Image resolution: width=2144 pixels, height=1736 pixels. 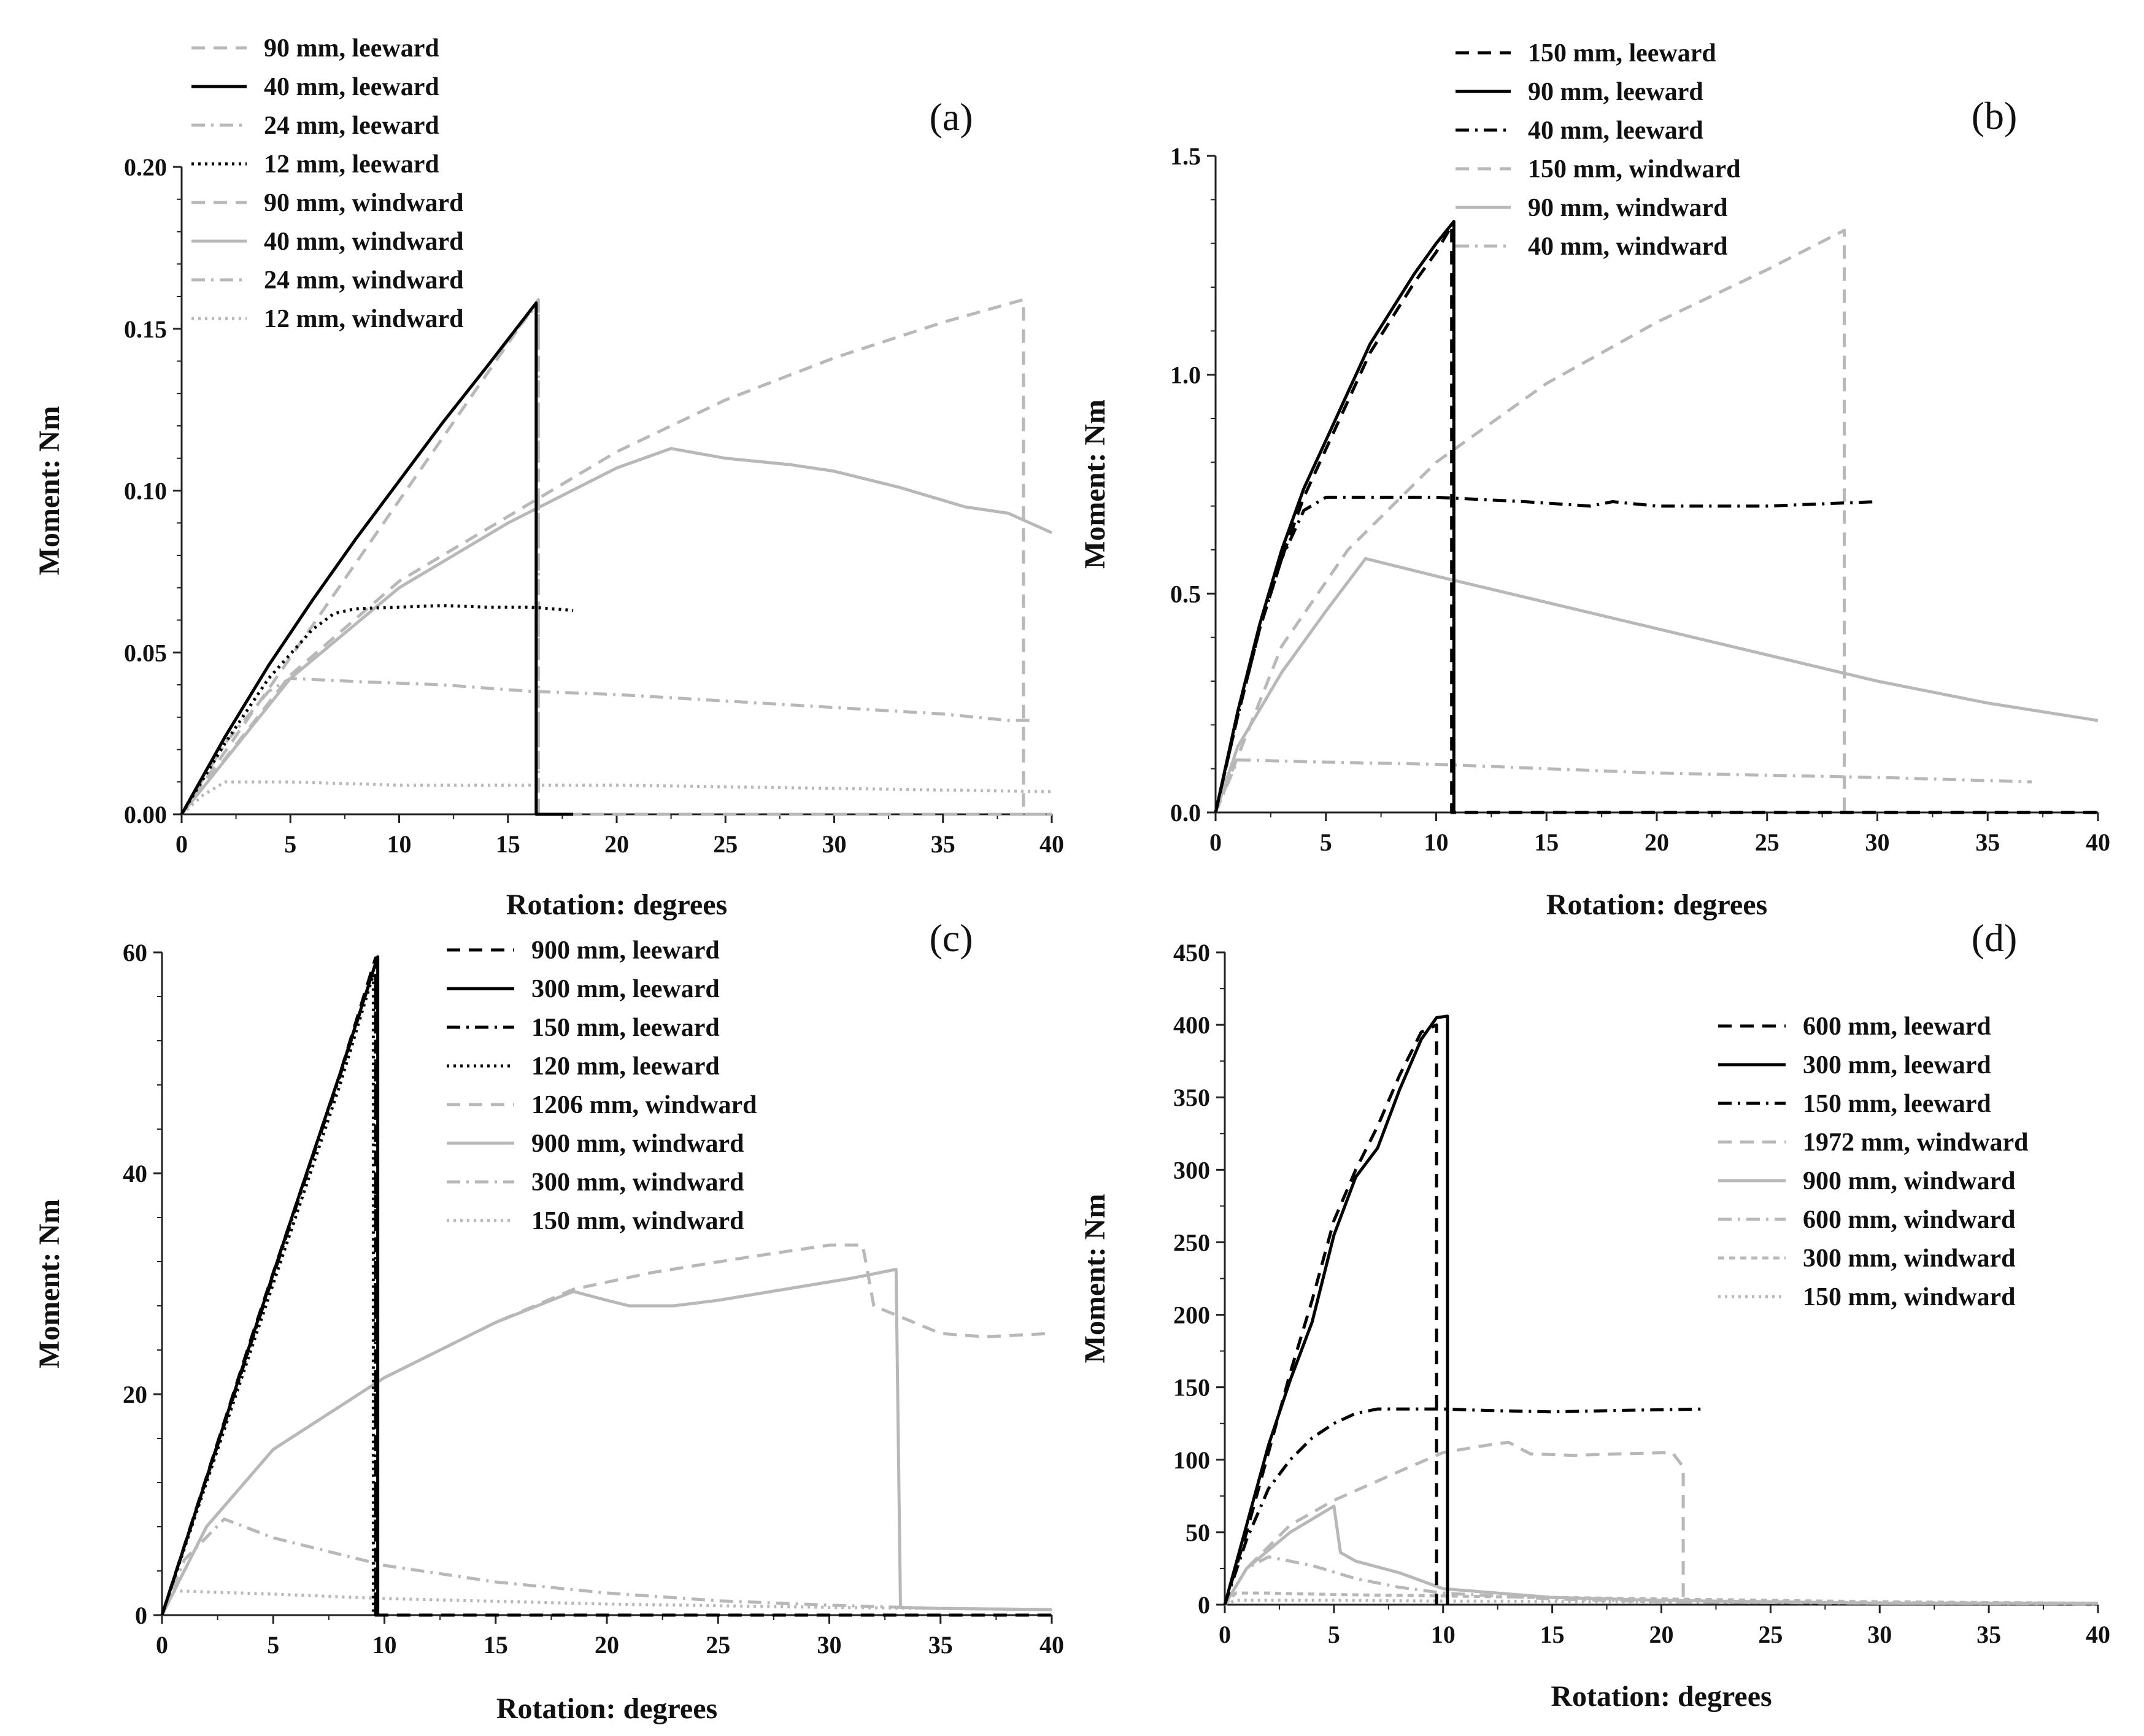 What do you see at coordinates (351, 126) in the screenshot?
I see `legend-label: 24 mm, leeward` at bounding box center [351, 126].